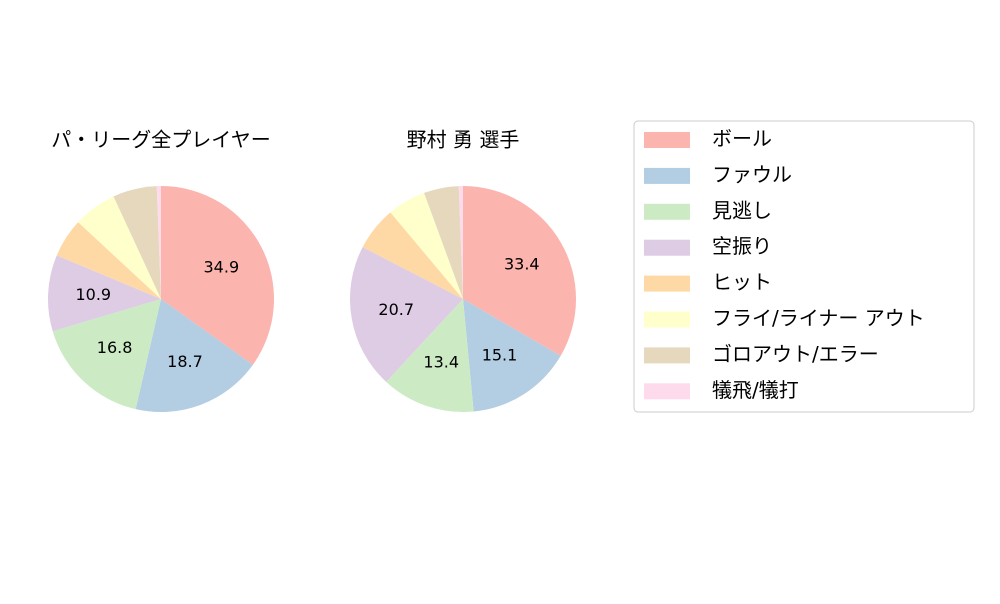  Describe the element at coordinates (441, 362) in the screenshot. I see `value-label: 13.4` at that location.